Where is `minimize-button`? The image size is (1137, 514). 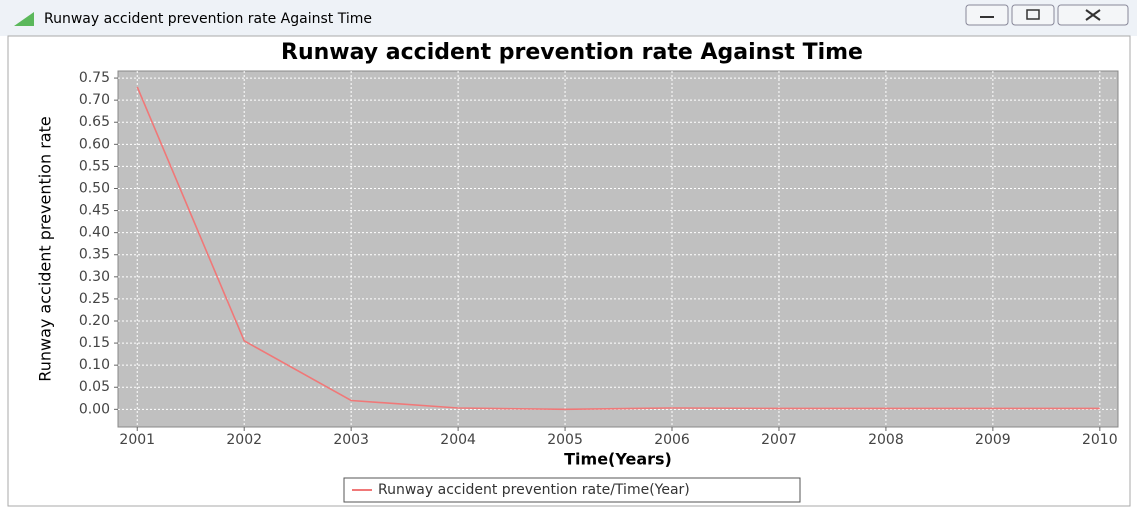 minimize-button is located at coordinates (987, 15).